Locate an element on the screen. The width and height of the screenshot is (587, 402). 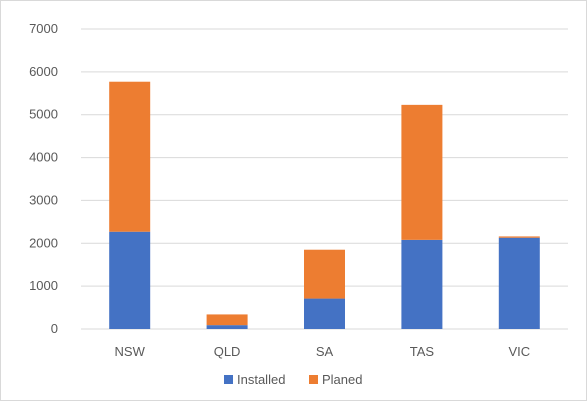
legend-label: Planed is located at coordinates (342, 379).